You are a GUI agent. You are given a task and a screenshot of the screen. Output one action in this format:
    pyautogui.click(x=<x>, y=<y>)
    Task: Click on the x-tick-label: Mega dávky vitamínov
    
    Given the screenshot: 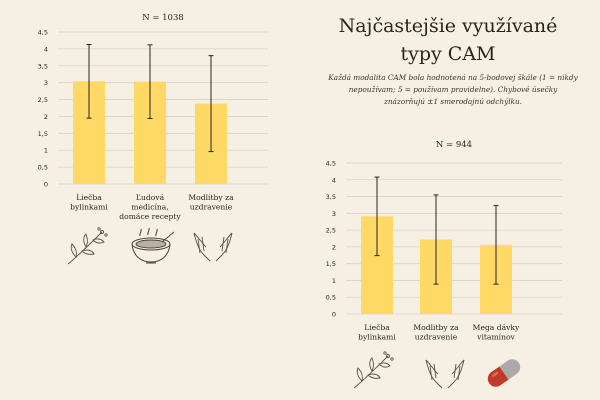 What is the action you would take?
    pyautogui.click(x=496, y=332)
    